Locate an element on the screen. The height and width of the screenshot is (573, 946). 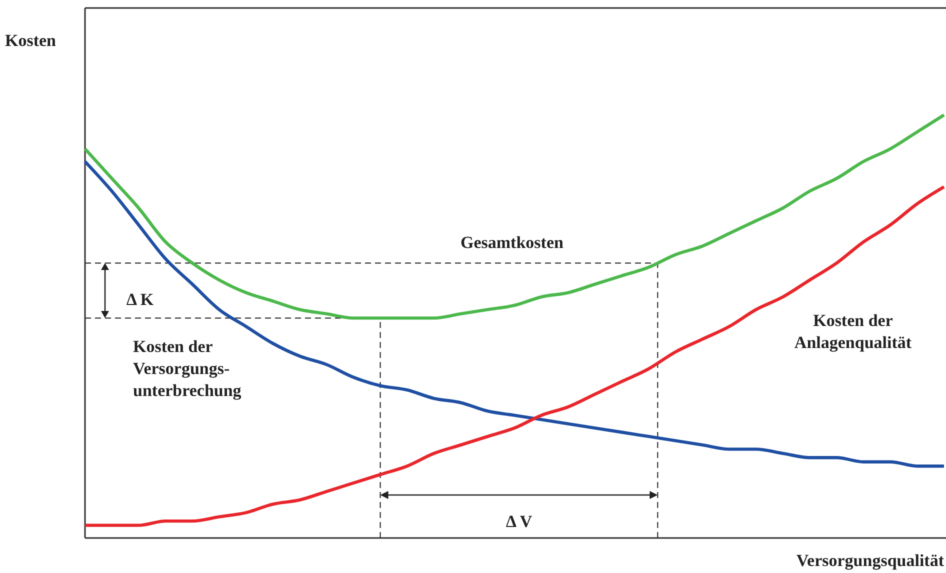
series-label: Kosten der Anlagenqualität is located at coordinates (853, 331).